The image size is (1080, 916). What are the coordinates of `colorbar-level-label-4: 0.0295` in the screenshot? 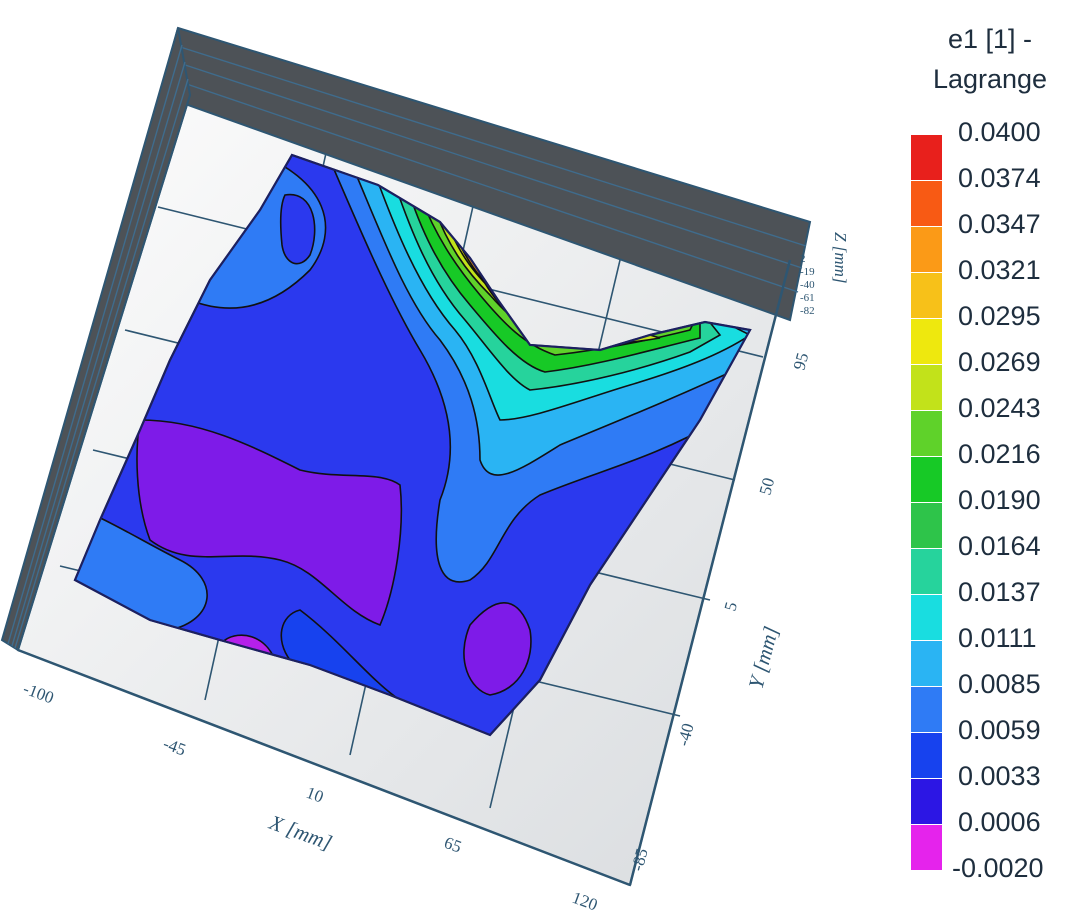 It's located at (999, 316).